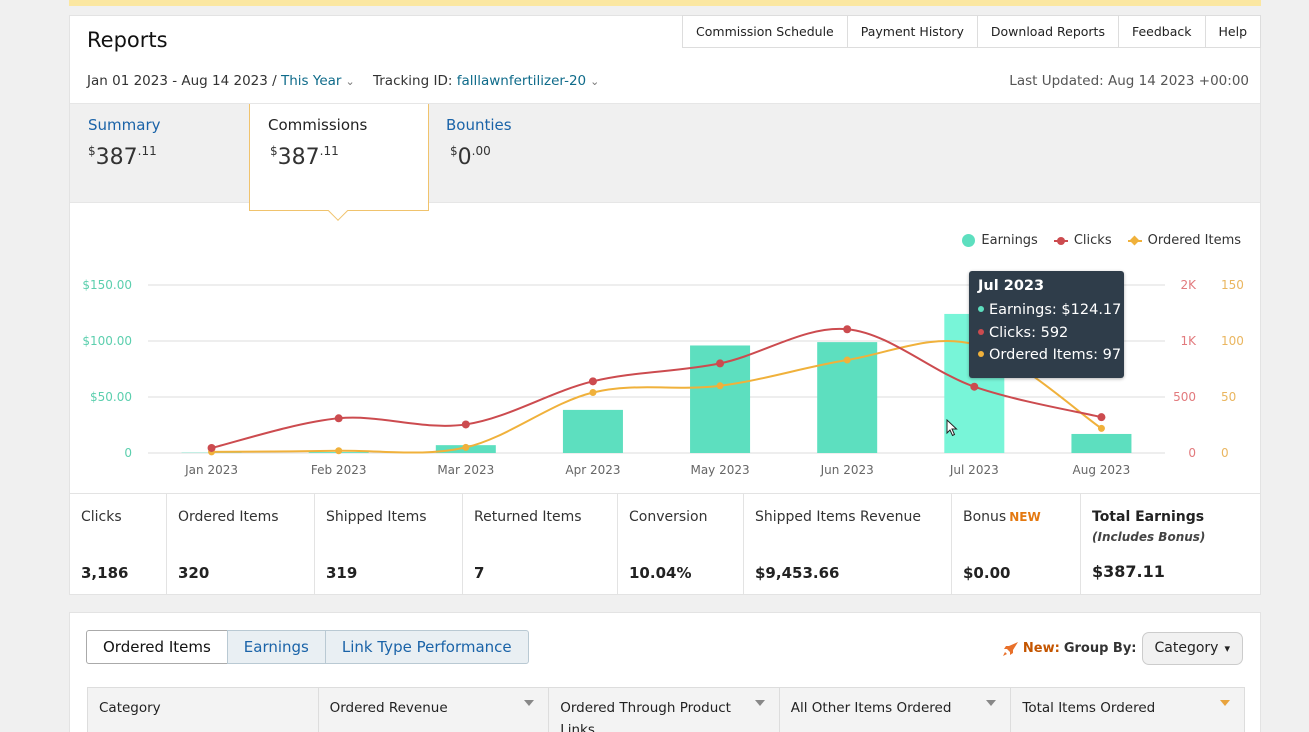 This screenshot has width=1309, height=732. What do you see at coordinates (1192, 453) in the screenshot?
I see `y-right-clicks-tick-label: 0` at bounding box center [1192, 453].